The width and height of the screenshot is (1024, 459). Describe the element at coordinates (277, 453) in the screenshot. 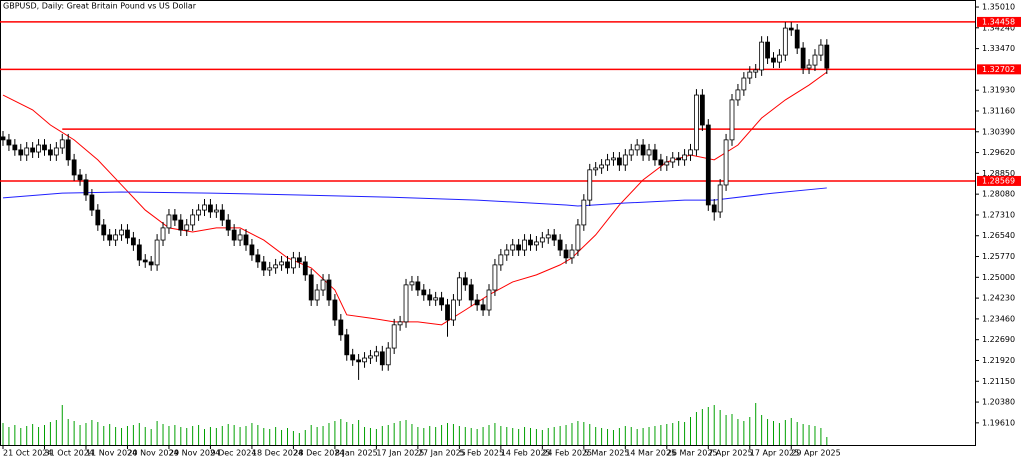

I see `x-tick-label: 18 Dec 2024` at that location.